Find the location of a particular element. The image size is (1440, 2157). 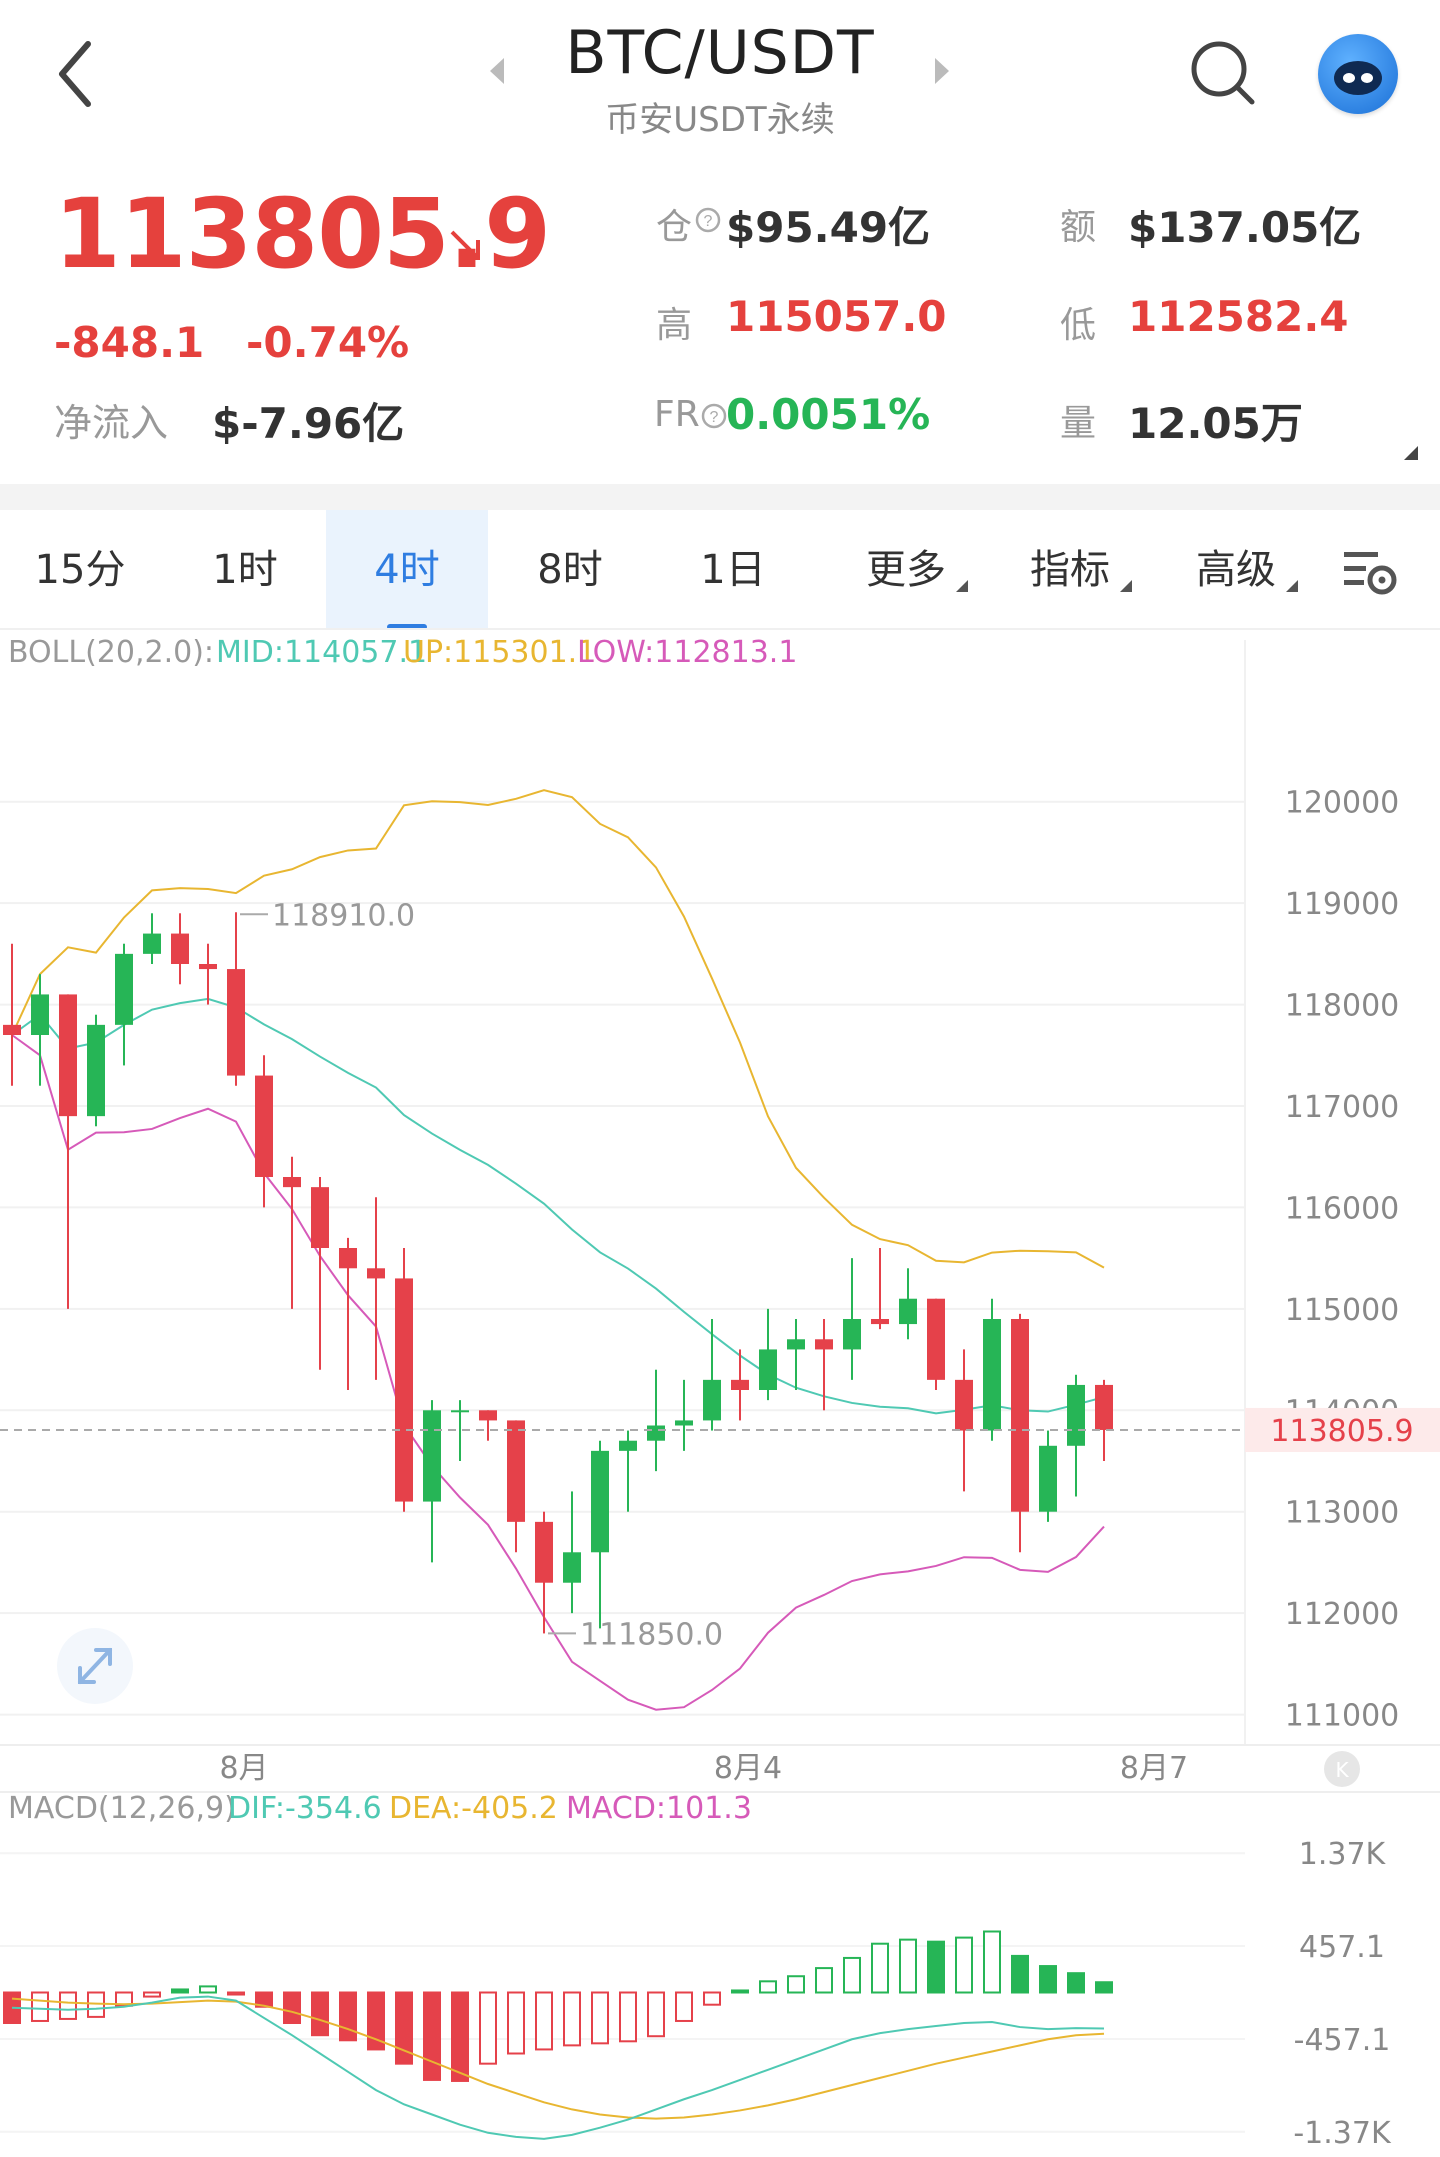

price-tick-label: 111000 is located at coordinates (1342, 1716).